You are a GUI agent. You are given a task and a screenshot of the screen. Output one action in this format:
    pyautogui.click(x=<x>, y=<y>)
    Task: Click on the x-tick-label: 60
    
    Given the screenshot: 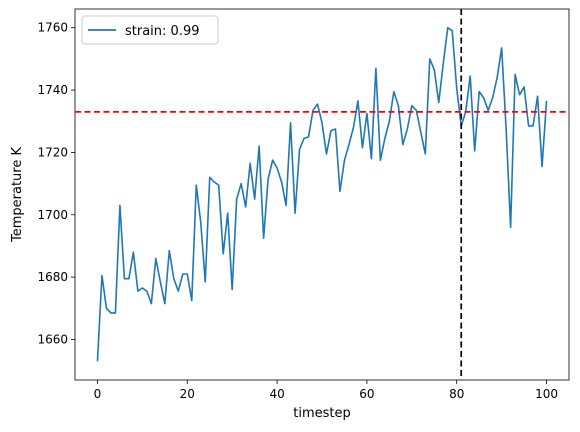 What is the action you would take?
    pyautogui.click(x=366, y=394)
    